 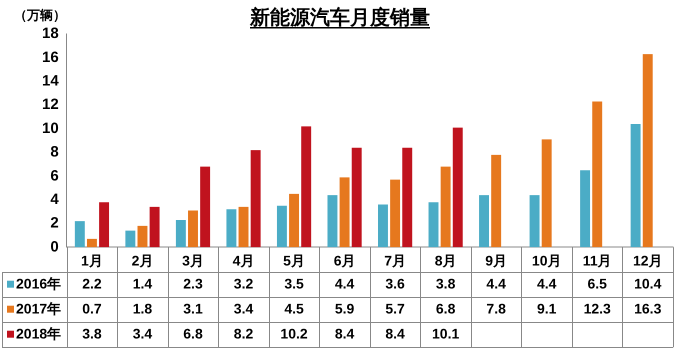 I want to click on data-label: 0.7, so click(x=92, y=308).